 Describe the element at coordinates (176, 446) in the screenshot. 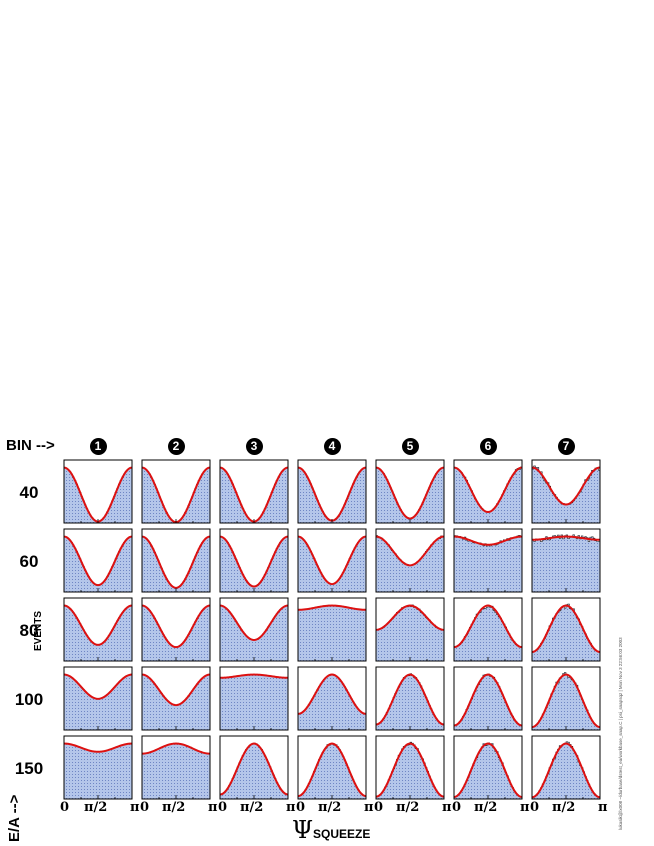

I see `bin-number-2: 2` at that location.